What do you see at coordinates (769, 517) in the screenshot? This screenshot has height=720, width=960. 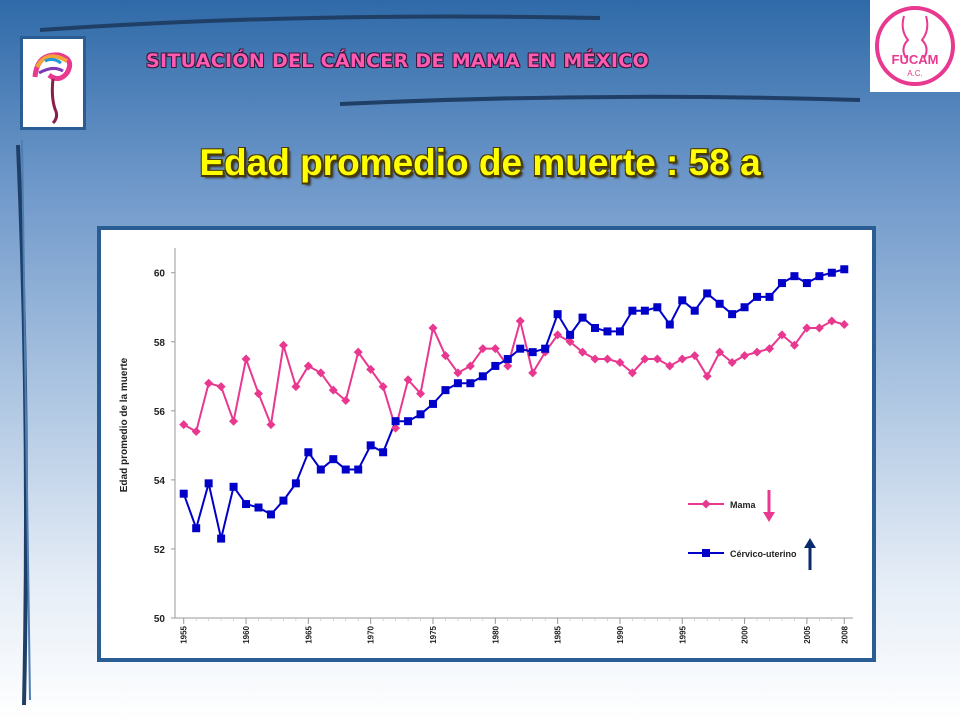 I see `arrow-down-mama-head` at bounding box center [769, 517].